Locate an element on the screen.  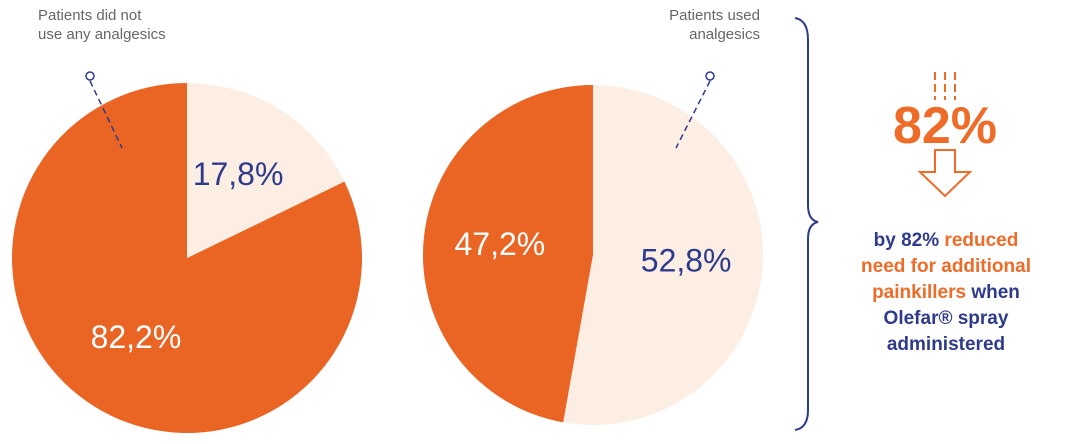
callout-phrase: by 82% is located at coordinates (906, 240).